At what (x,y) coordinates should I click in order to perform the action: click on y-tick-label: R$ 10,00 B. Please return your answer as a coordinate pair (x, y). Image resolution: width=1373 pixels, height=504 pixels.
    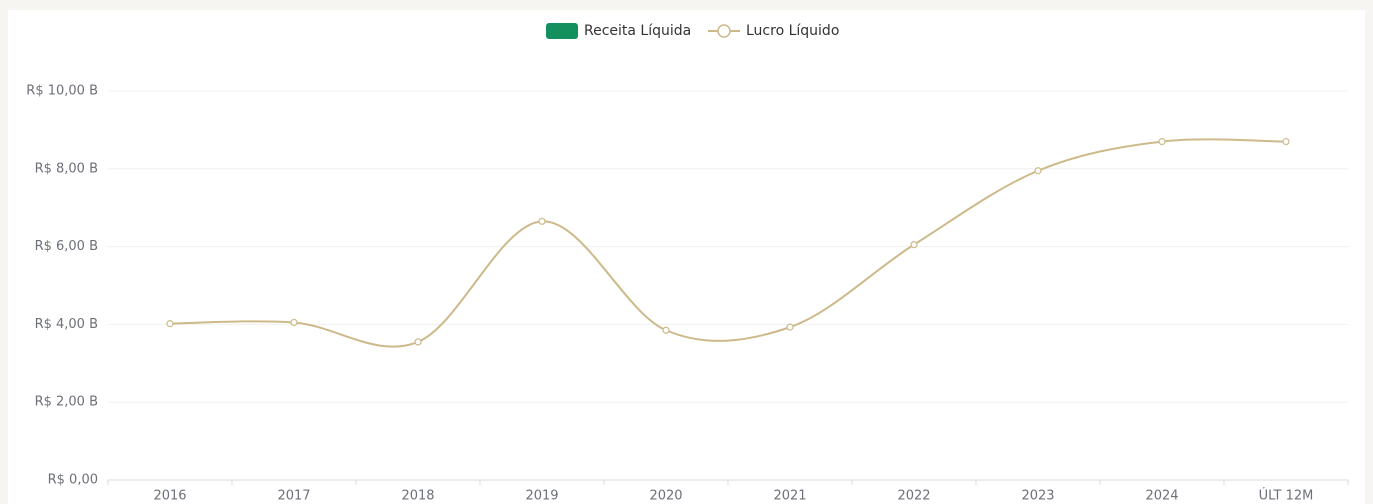
    Looking at the image, I should click on (62, 91).